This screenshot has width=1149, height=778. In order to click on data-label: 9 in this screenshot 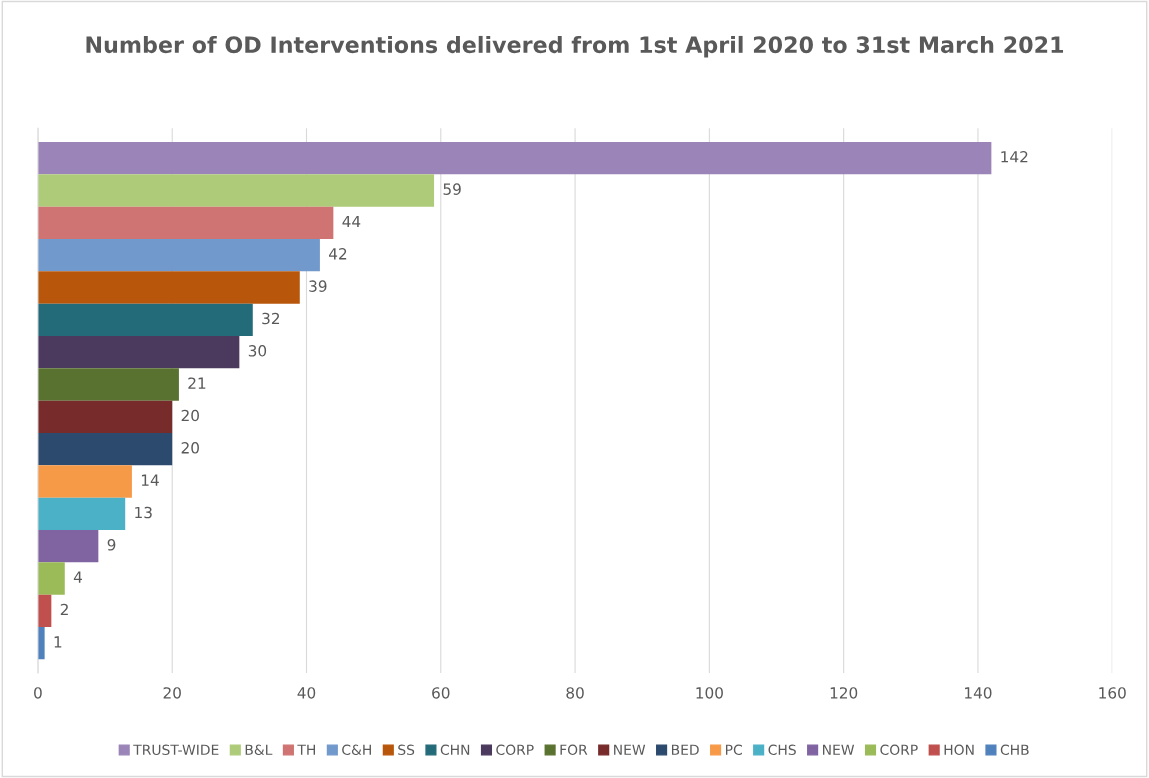, I will do `click(111, 545)`.